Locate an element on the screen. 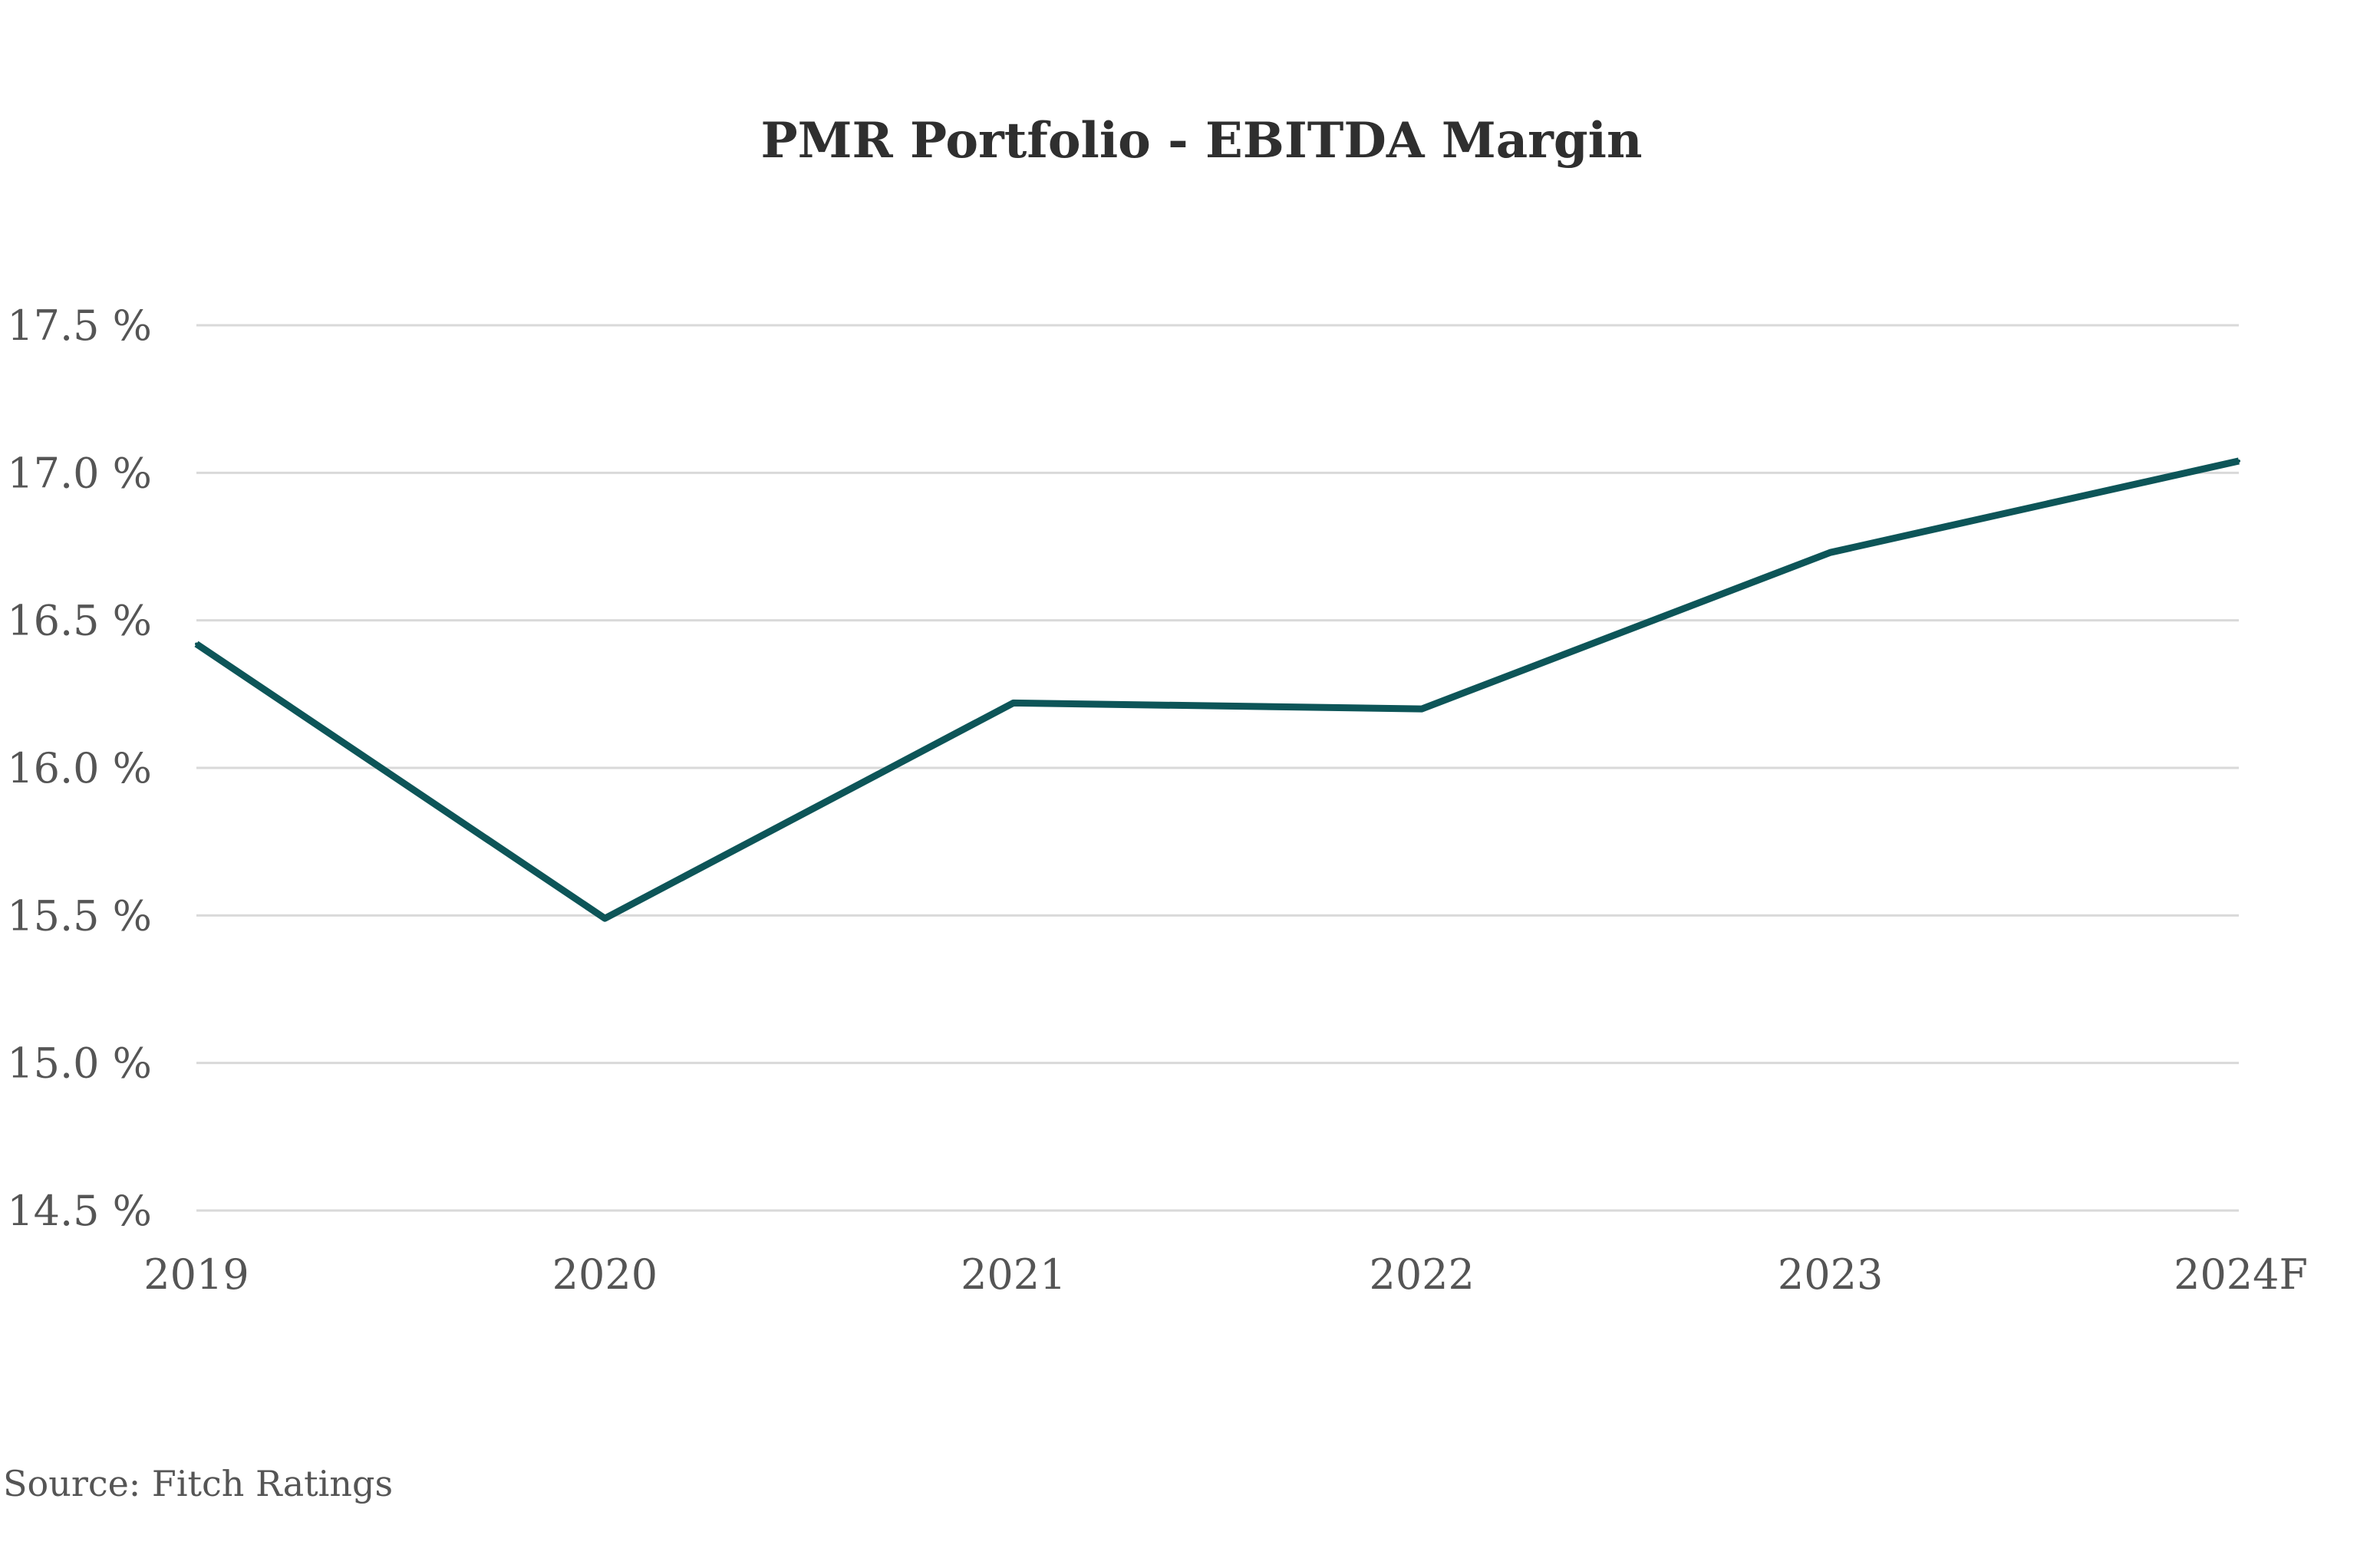  source-note: Source: Fitch Ratings is located at coordinates (198, 1483).